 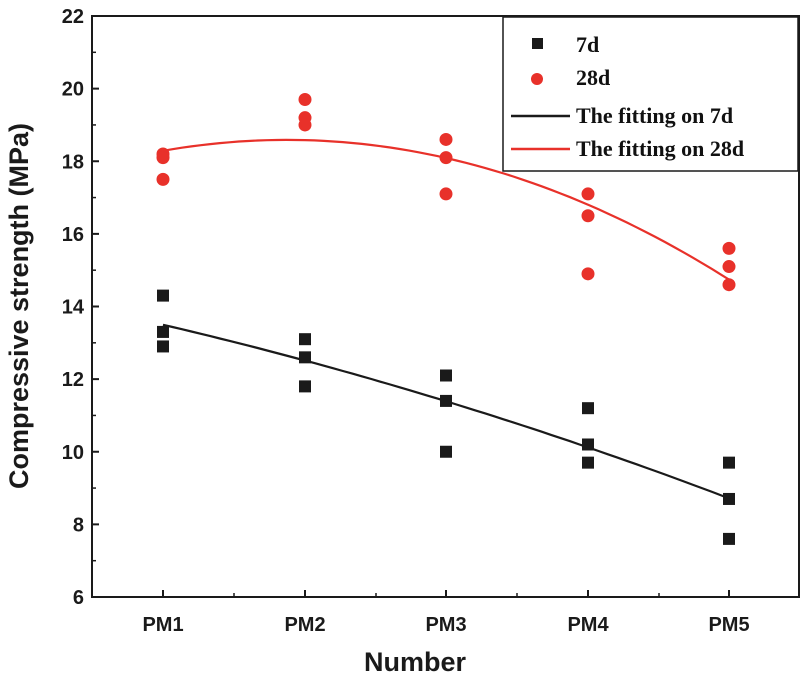 What do you see at coordinates (73, 235) in the screenshot?
I see `y-tick-label: 16` at bounding box center [73, 235].